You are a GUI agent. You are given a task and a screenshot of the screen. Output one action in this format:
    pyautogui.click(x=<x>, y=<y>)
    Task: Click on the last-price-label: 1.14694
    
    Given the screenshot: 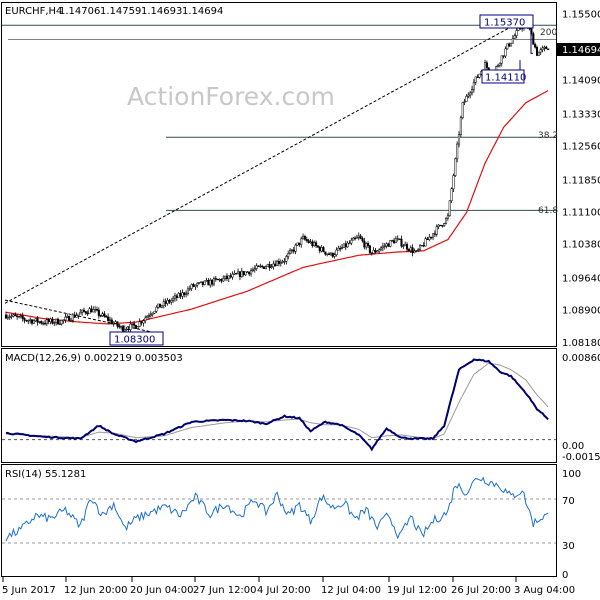 What is the action you would take?
    pyautogui.click(x=581, y=50)
    